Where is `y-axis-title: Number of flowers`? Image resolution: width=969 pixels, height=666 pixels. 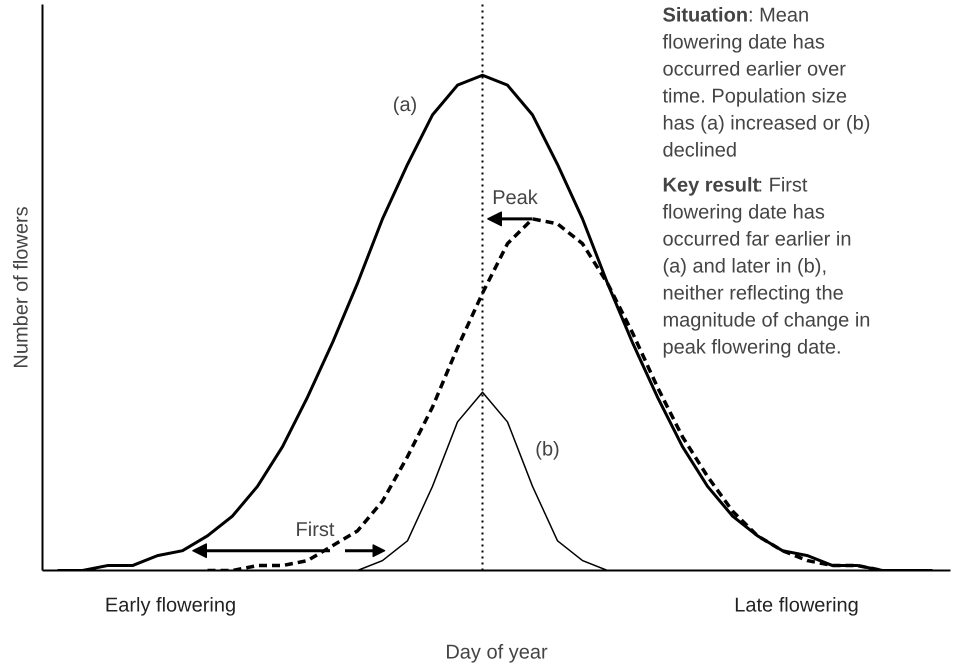
y-axis-title: Number of flowers is located at coordinates (21, 287).